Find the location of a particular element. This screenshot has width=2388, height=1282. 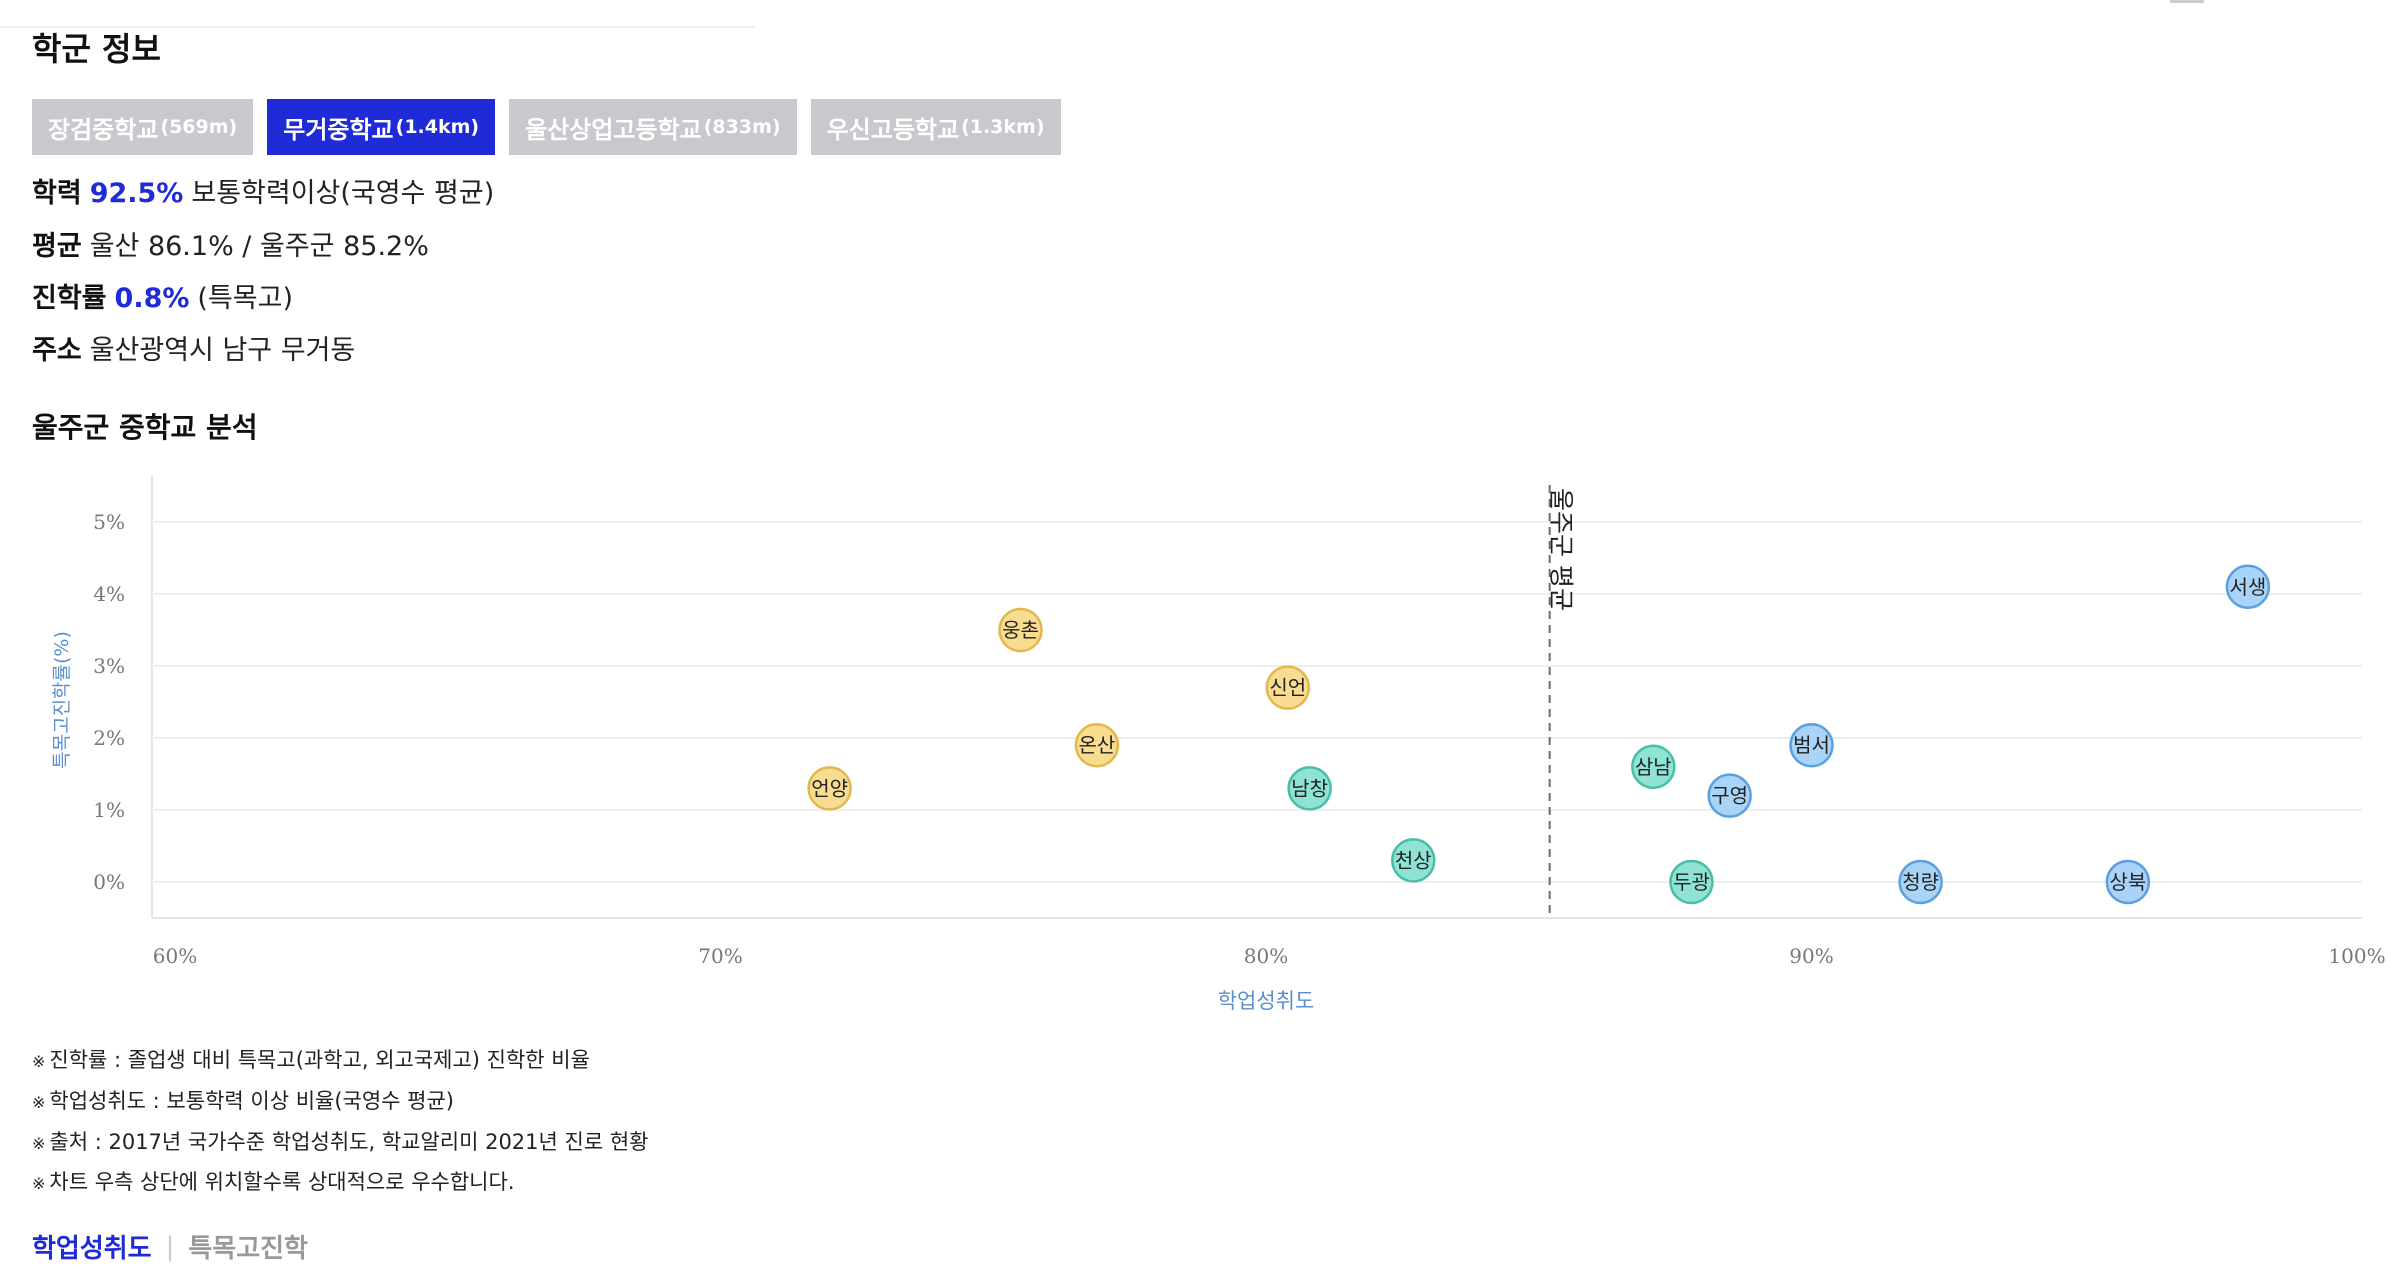

note-advancement: ※ 진학률 : 졸업생 대비 특목고(과학고, 외고국제고) 진학한 비율 is located at coordinates (311, 1060).